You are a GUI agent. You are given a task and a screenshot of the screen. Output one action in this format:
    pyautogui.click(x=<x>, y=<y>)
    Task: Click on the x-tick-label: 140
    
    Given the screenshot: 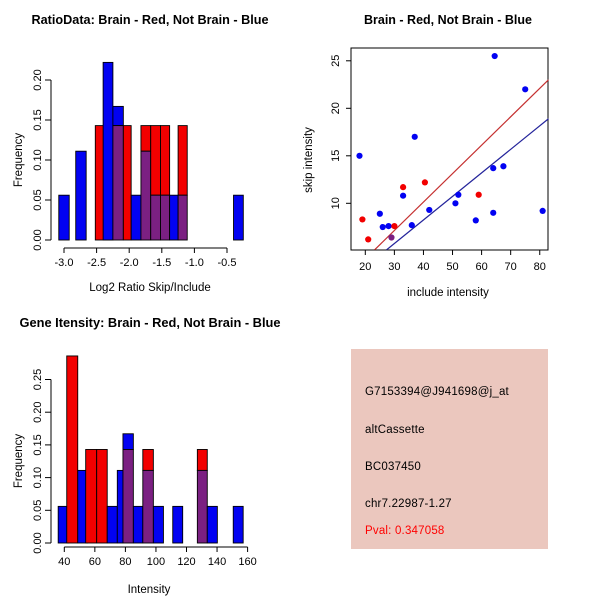 What is the action you would take?
    pyautogui.click(x=217, y=562)
    